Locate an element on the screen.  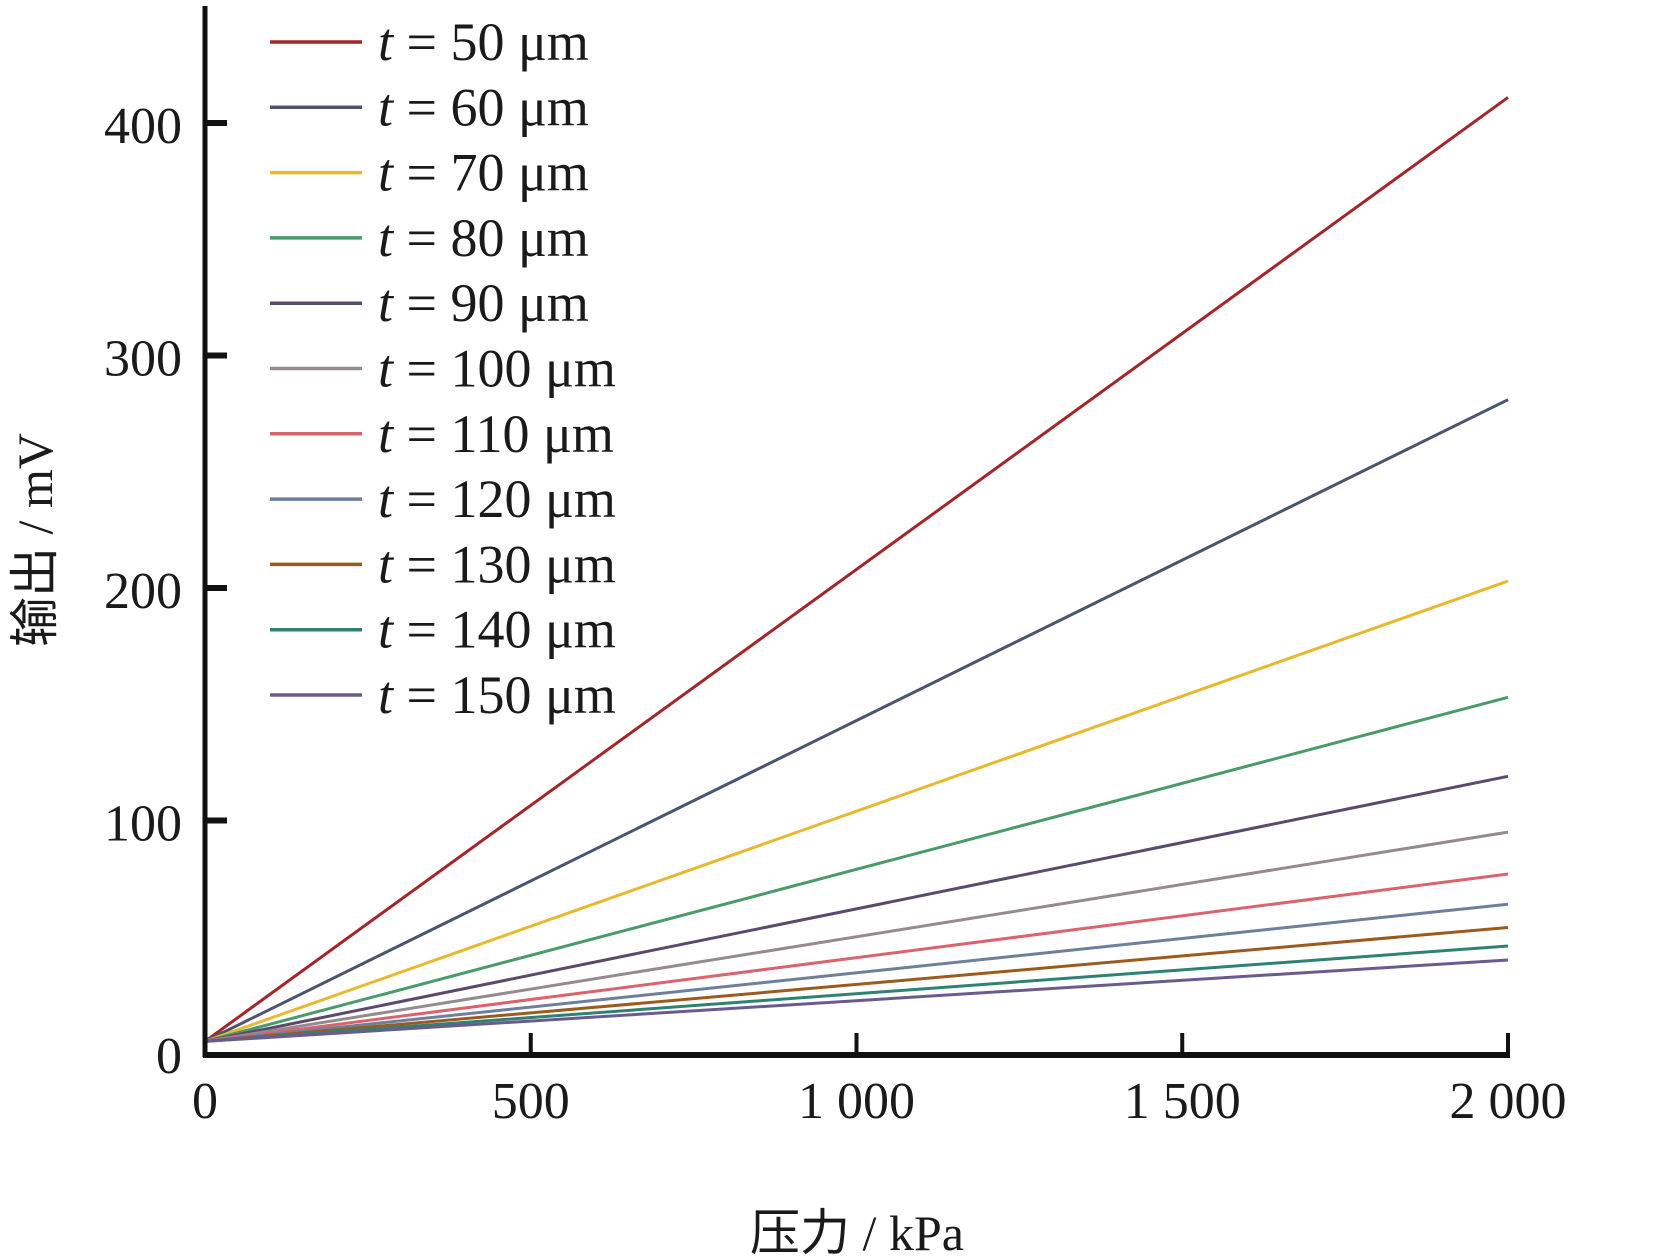
legend-item: t = 150 μm is located at coordinates (443, 695).